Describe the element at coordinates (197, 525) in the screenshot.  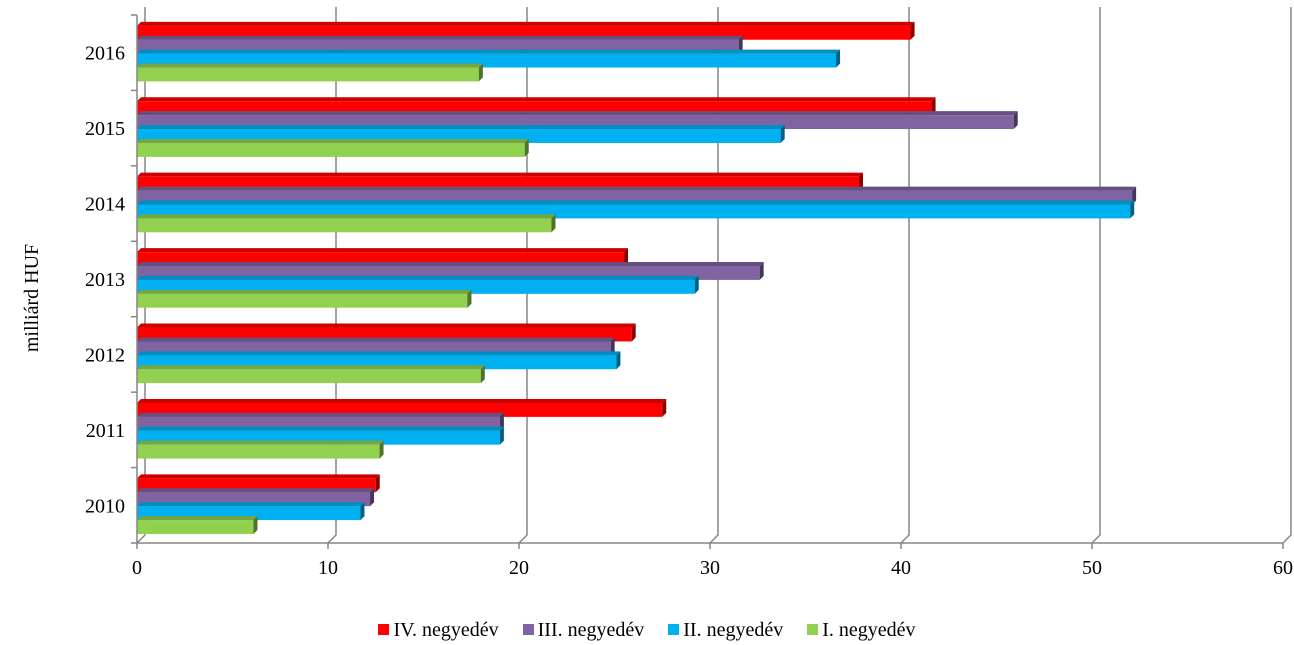
I see `bar-2010-i-negyed-v` at that location.